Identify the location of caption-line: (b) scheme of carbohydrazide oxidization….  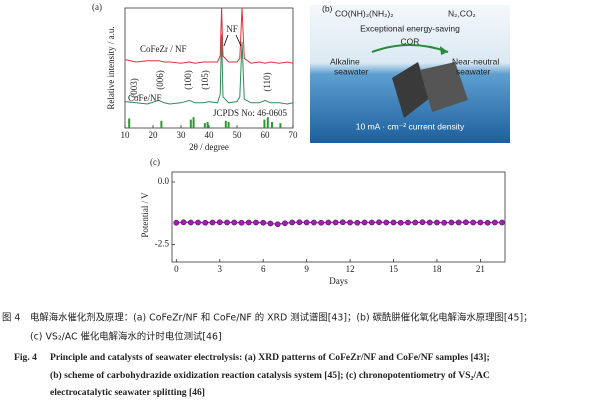
(270, 375).